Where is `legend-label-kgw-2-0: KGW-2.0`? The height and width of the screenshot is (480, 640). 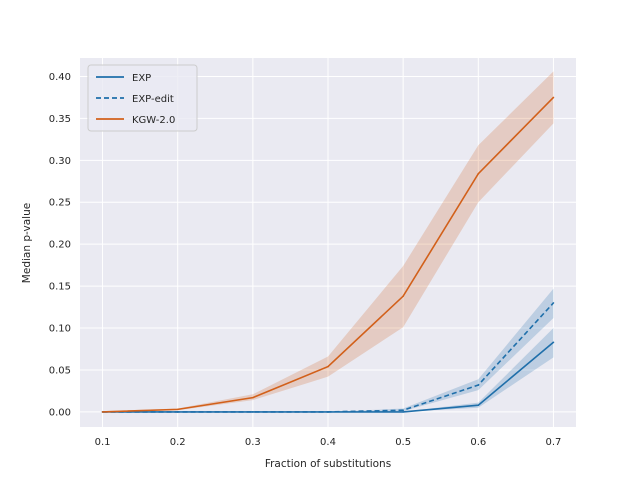 legend-label-kgw-2-0: KGW-2.0 is located at coordinates (153, 120).